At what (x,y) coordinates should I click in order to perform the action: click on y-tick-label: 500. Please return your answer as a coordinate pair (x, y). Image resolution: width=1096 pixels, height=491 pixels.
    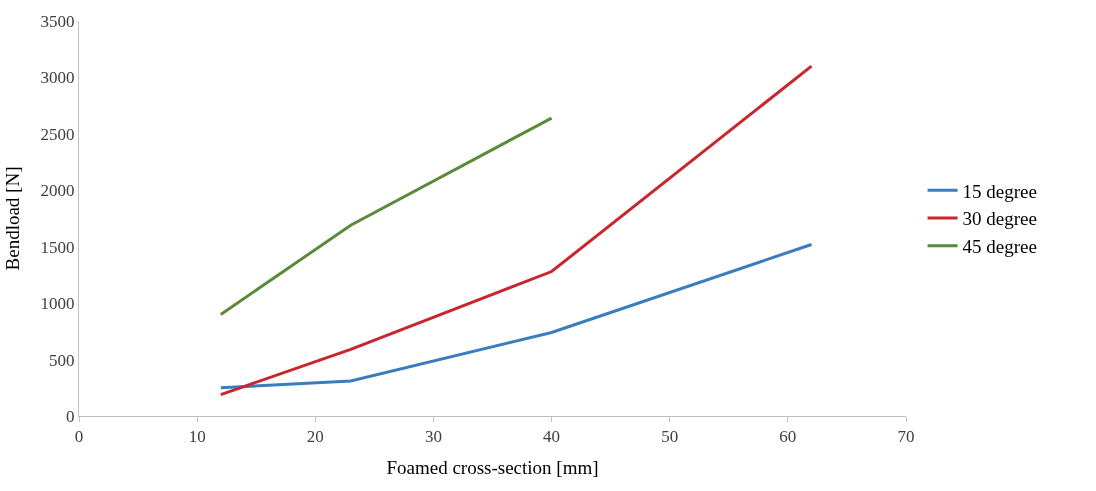
    Looking at the image, I should click on (62, 360).